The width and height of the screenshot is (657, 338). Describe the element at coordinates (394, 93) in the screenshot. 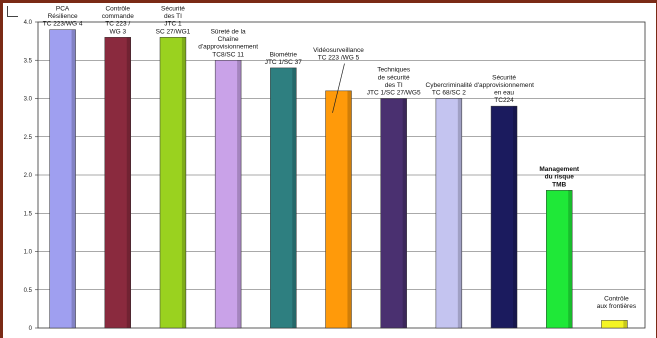

I see `data-label: JTC 1/SC 27/WG5` at that location.